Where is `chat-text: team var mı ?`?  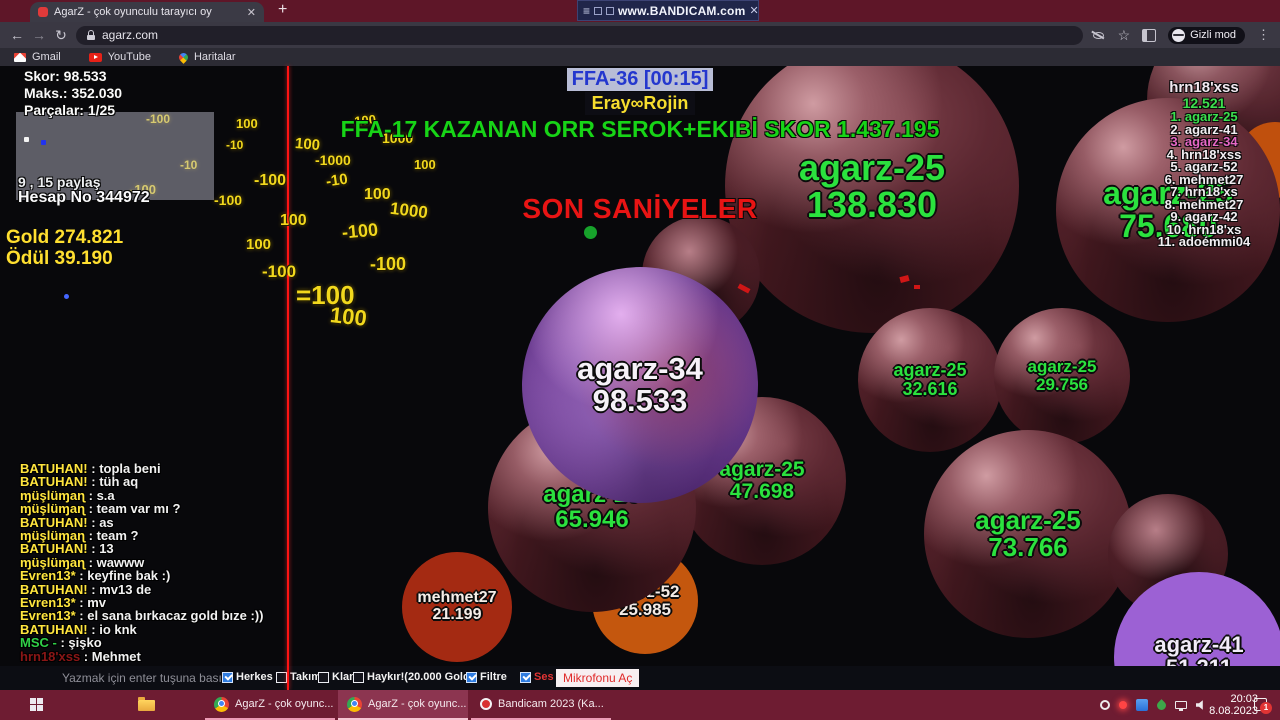
chat-text: team var mı ? is located at coordinates (138, 509).